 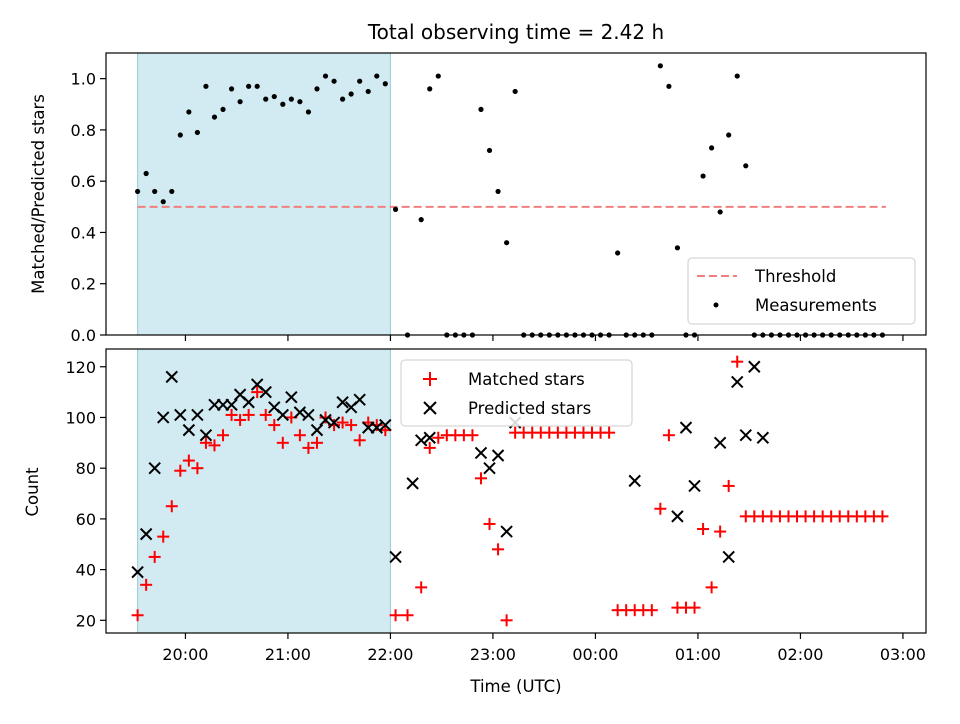 I want to click on bottom-legend: Matched stars Predicted stars, so click(x=516, y=393).